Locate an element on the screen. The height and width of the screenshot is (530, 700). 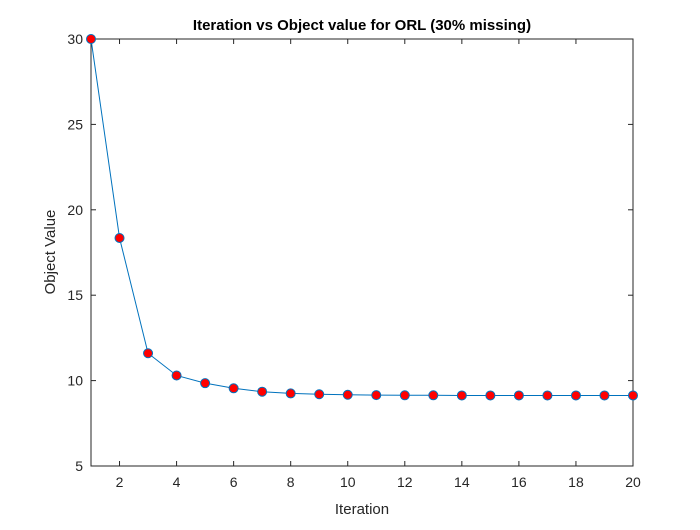
x-tick-label: 20 is located at coordinates (633, 482).